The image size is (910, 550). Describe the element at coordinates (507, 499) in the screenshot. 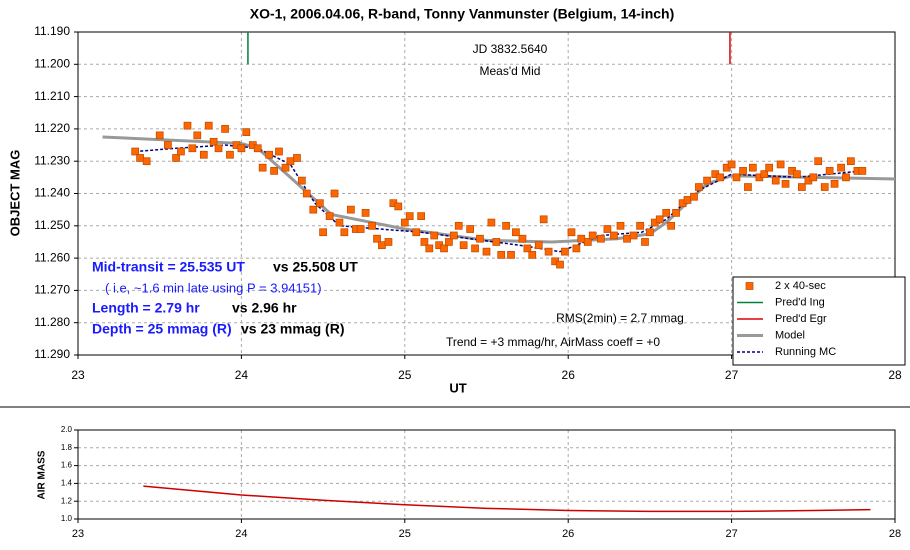

I see `series-line` at that location.